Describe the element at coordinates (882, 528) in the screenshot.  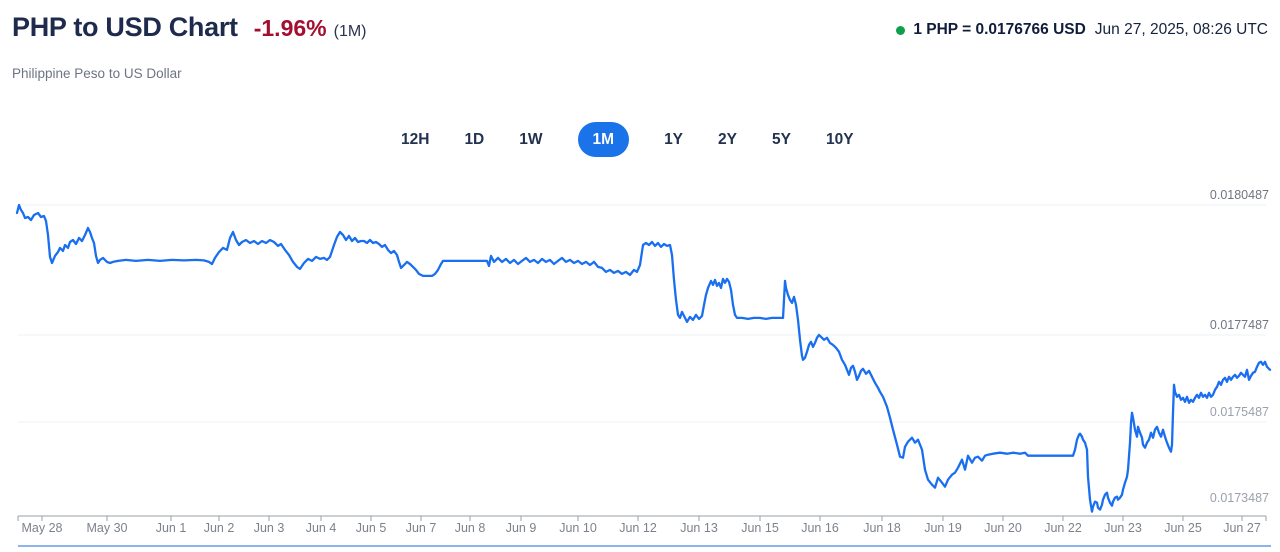
I see `x-axis-label-jun-18: Jun 18` at that location.